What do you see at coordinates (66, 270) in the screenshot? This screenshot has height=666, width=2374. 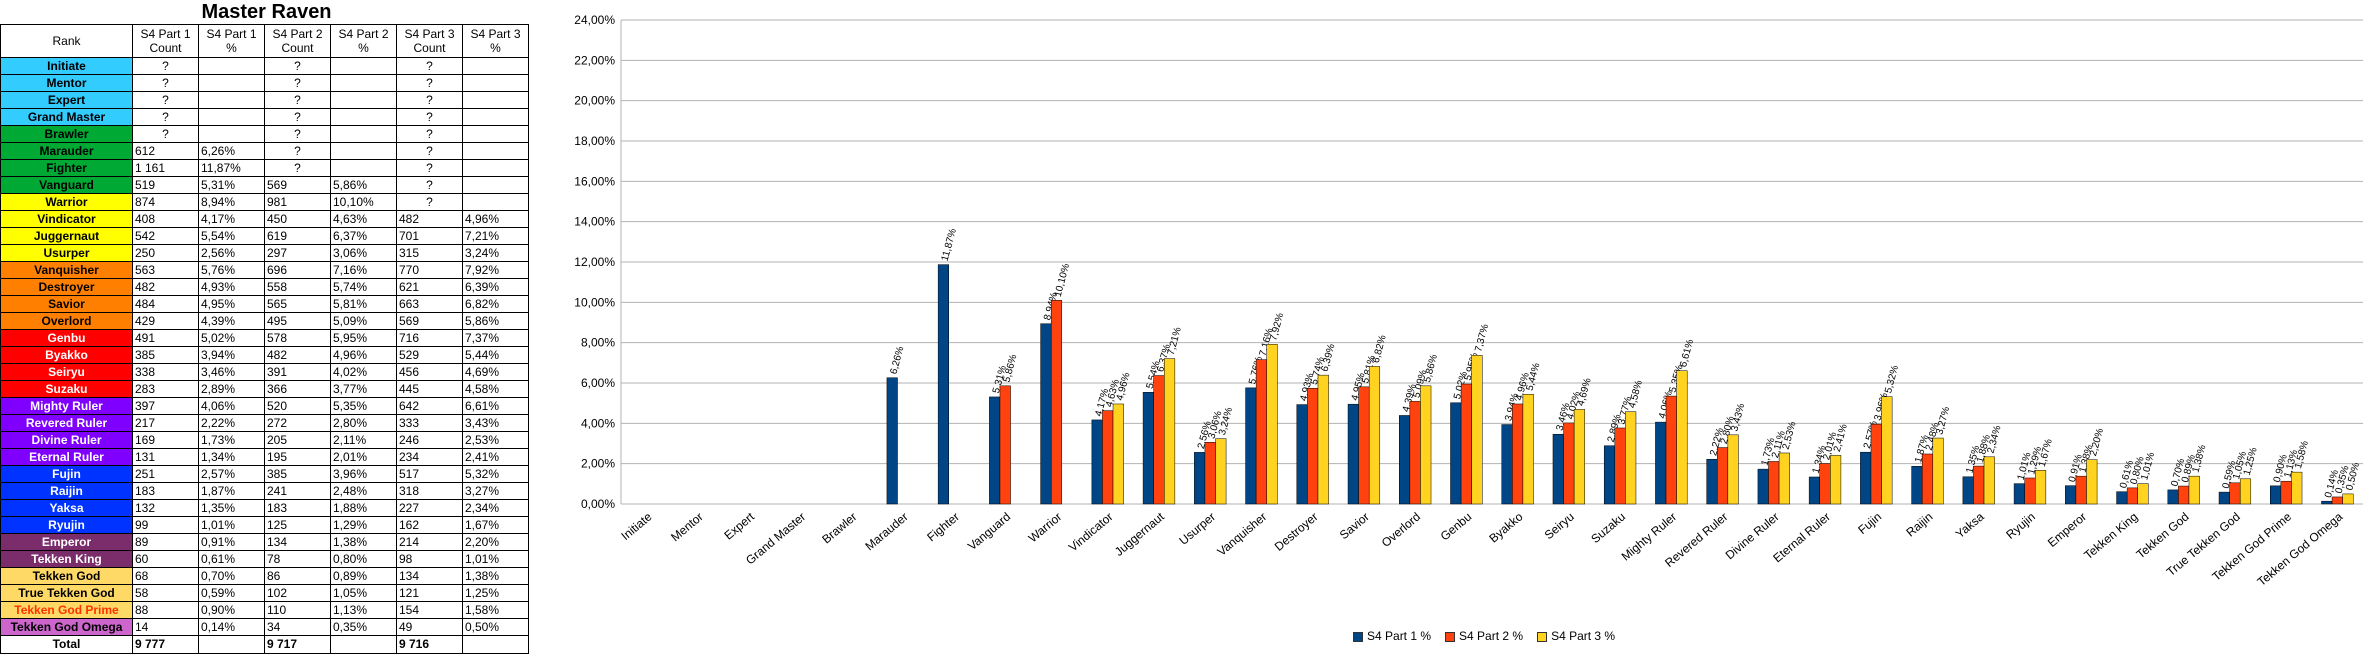 I see `rank-cell: Vanquisher` at bounding box center [66, 270].